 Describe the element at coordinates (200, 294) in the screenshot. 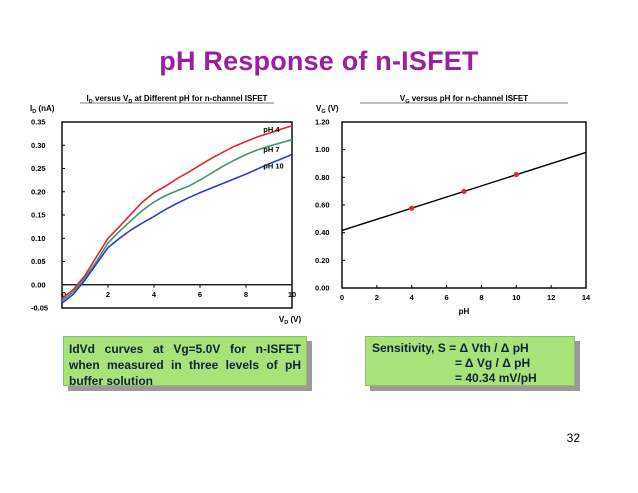

I see `idvd-x-tick-label: 6` at that location.